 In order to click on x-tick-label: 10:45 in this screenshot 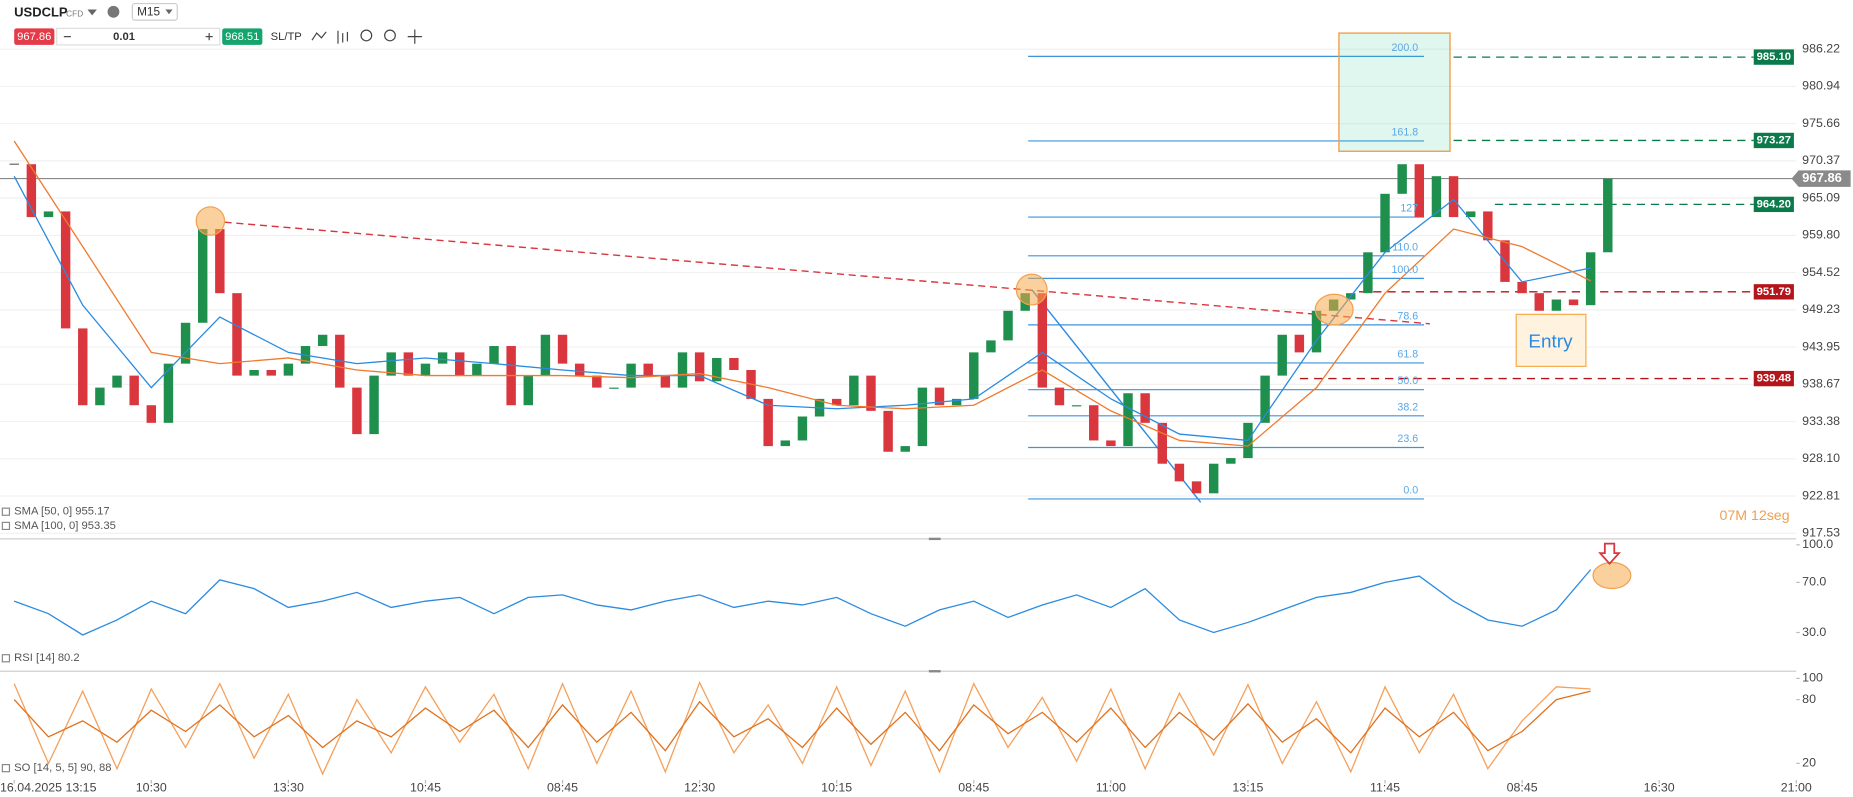, I will do `click(425, 788)`.